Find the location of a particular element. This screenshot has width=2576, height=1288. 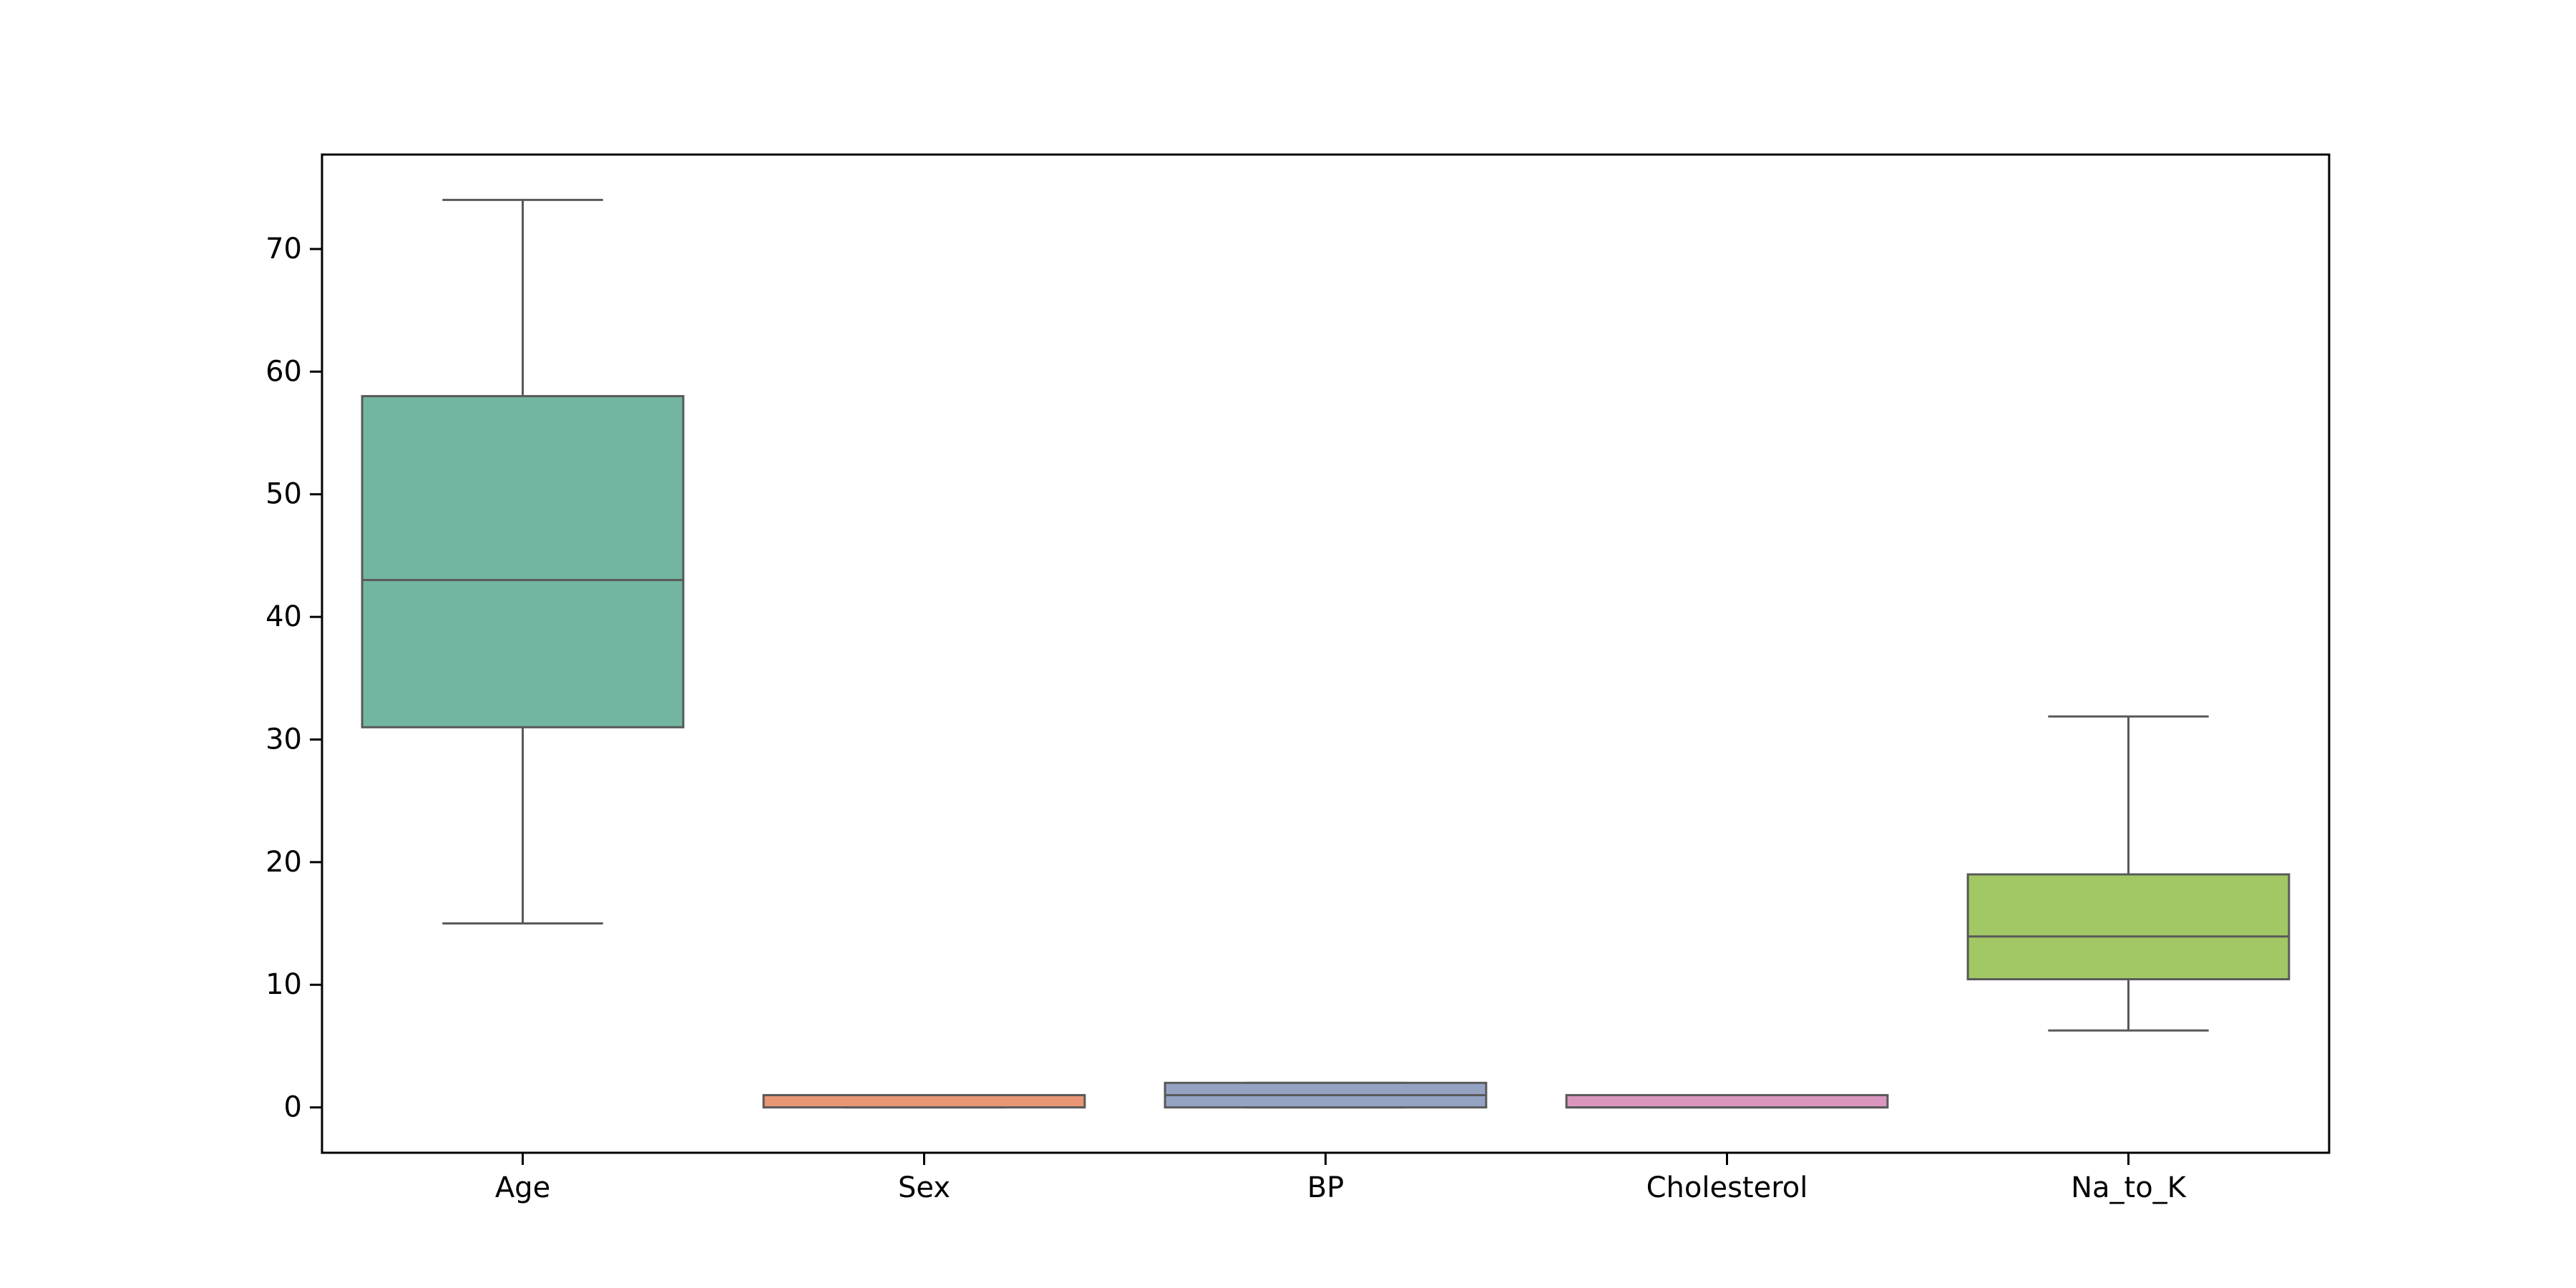

box-age is located at coordinates (523, 561).